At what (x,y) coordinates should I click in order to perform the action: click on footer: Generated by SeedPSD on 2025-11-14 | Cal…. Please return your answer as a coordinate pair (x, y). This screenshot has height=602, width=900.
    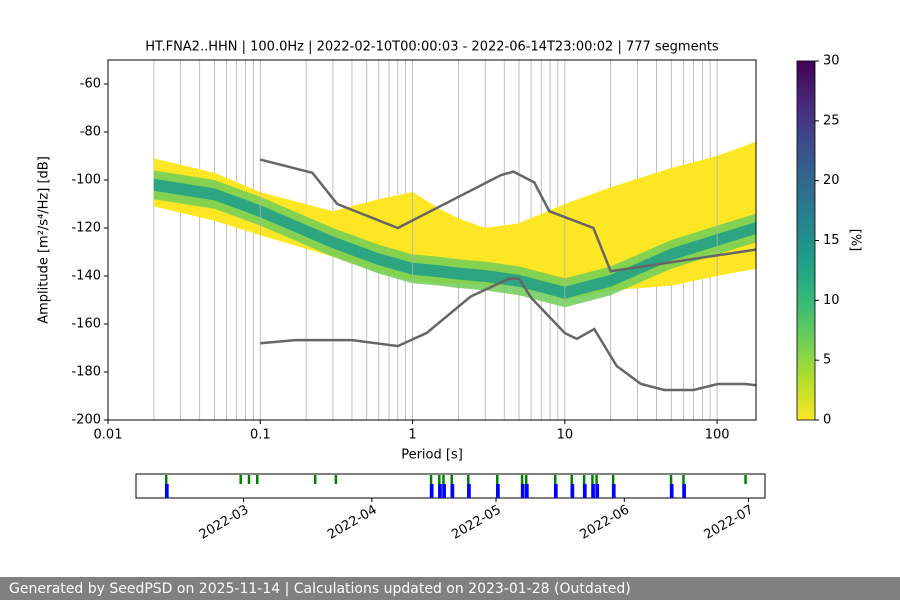
    Looking at the image, I should click on (450, 588).